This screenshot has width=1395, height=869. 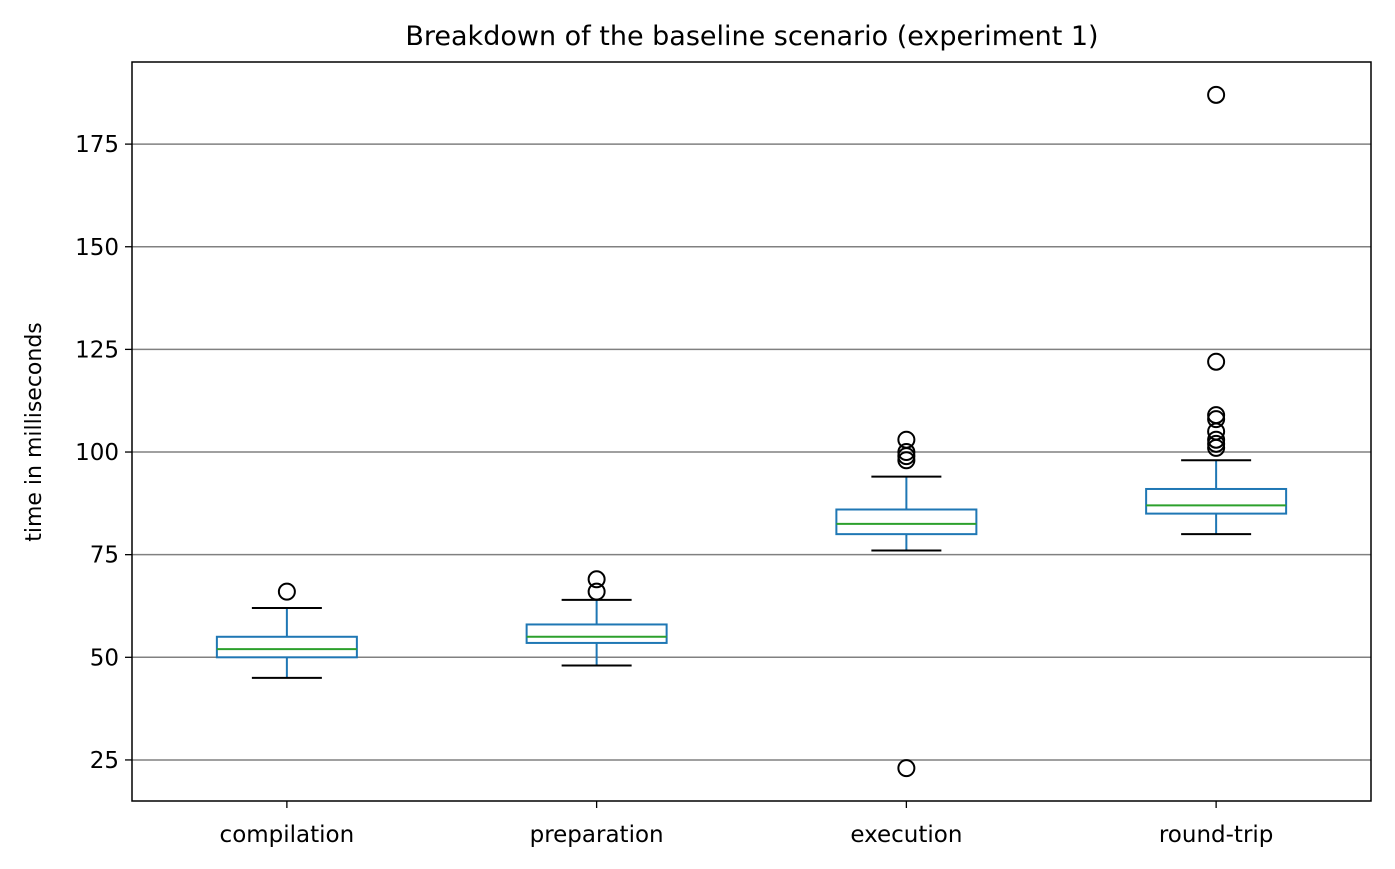 I want to click on box-preparation, so click(x=596, y=618).